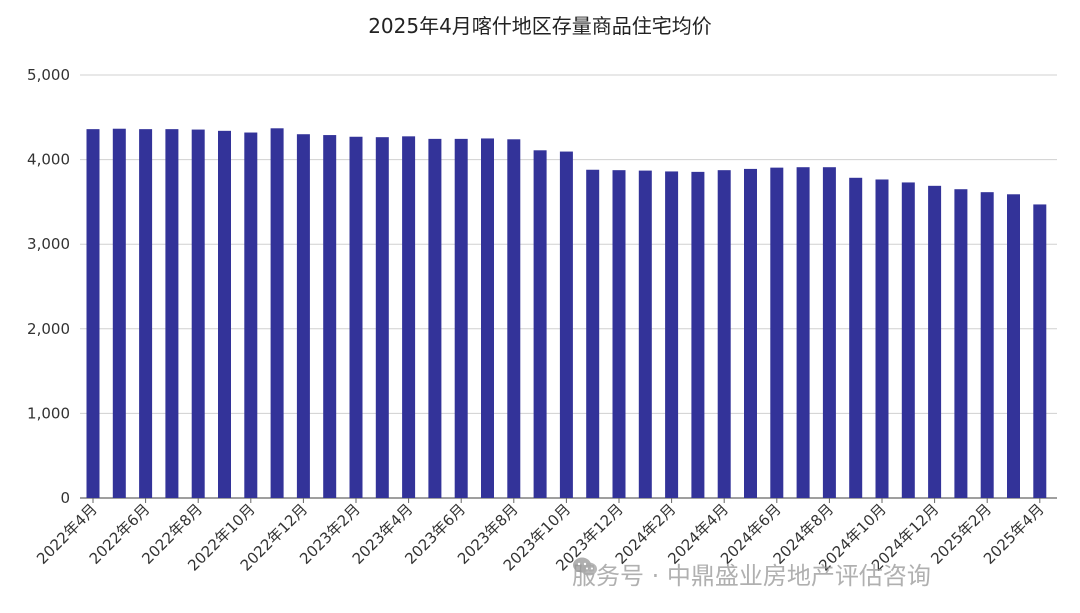  Describe the element at coordinates (585, 566) in the screenshot. I see `wechat-icon` at that location.